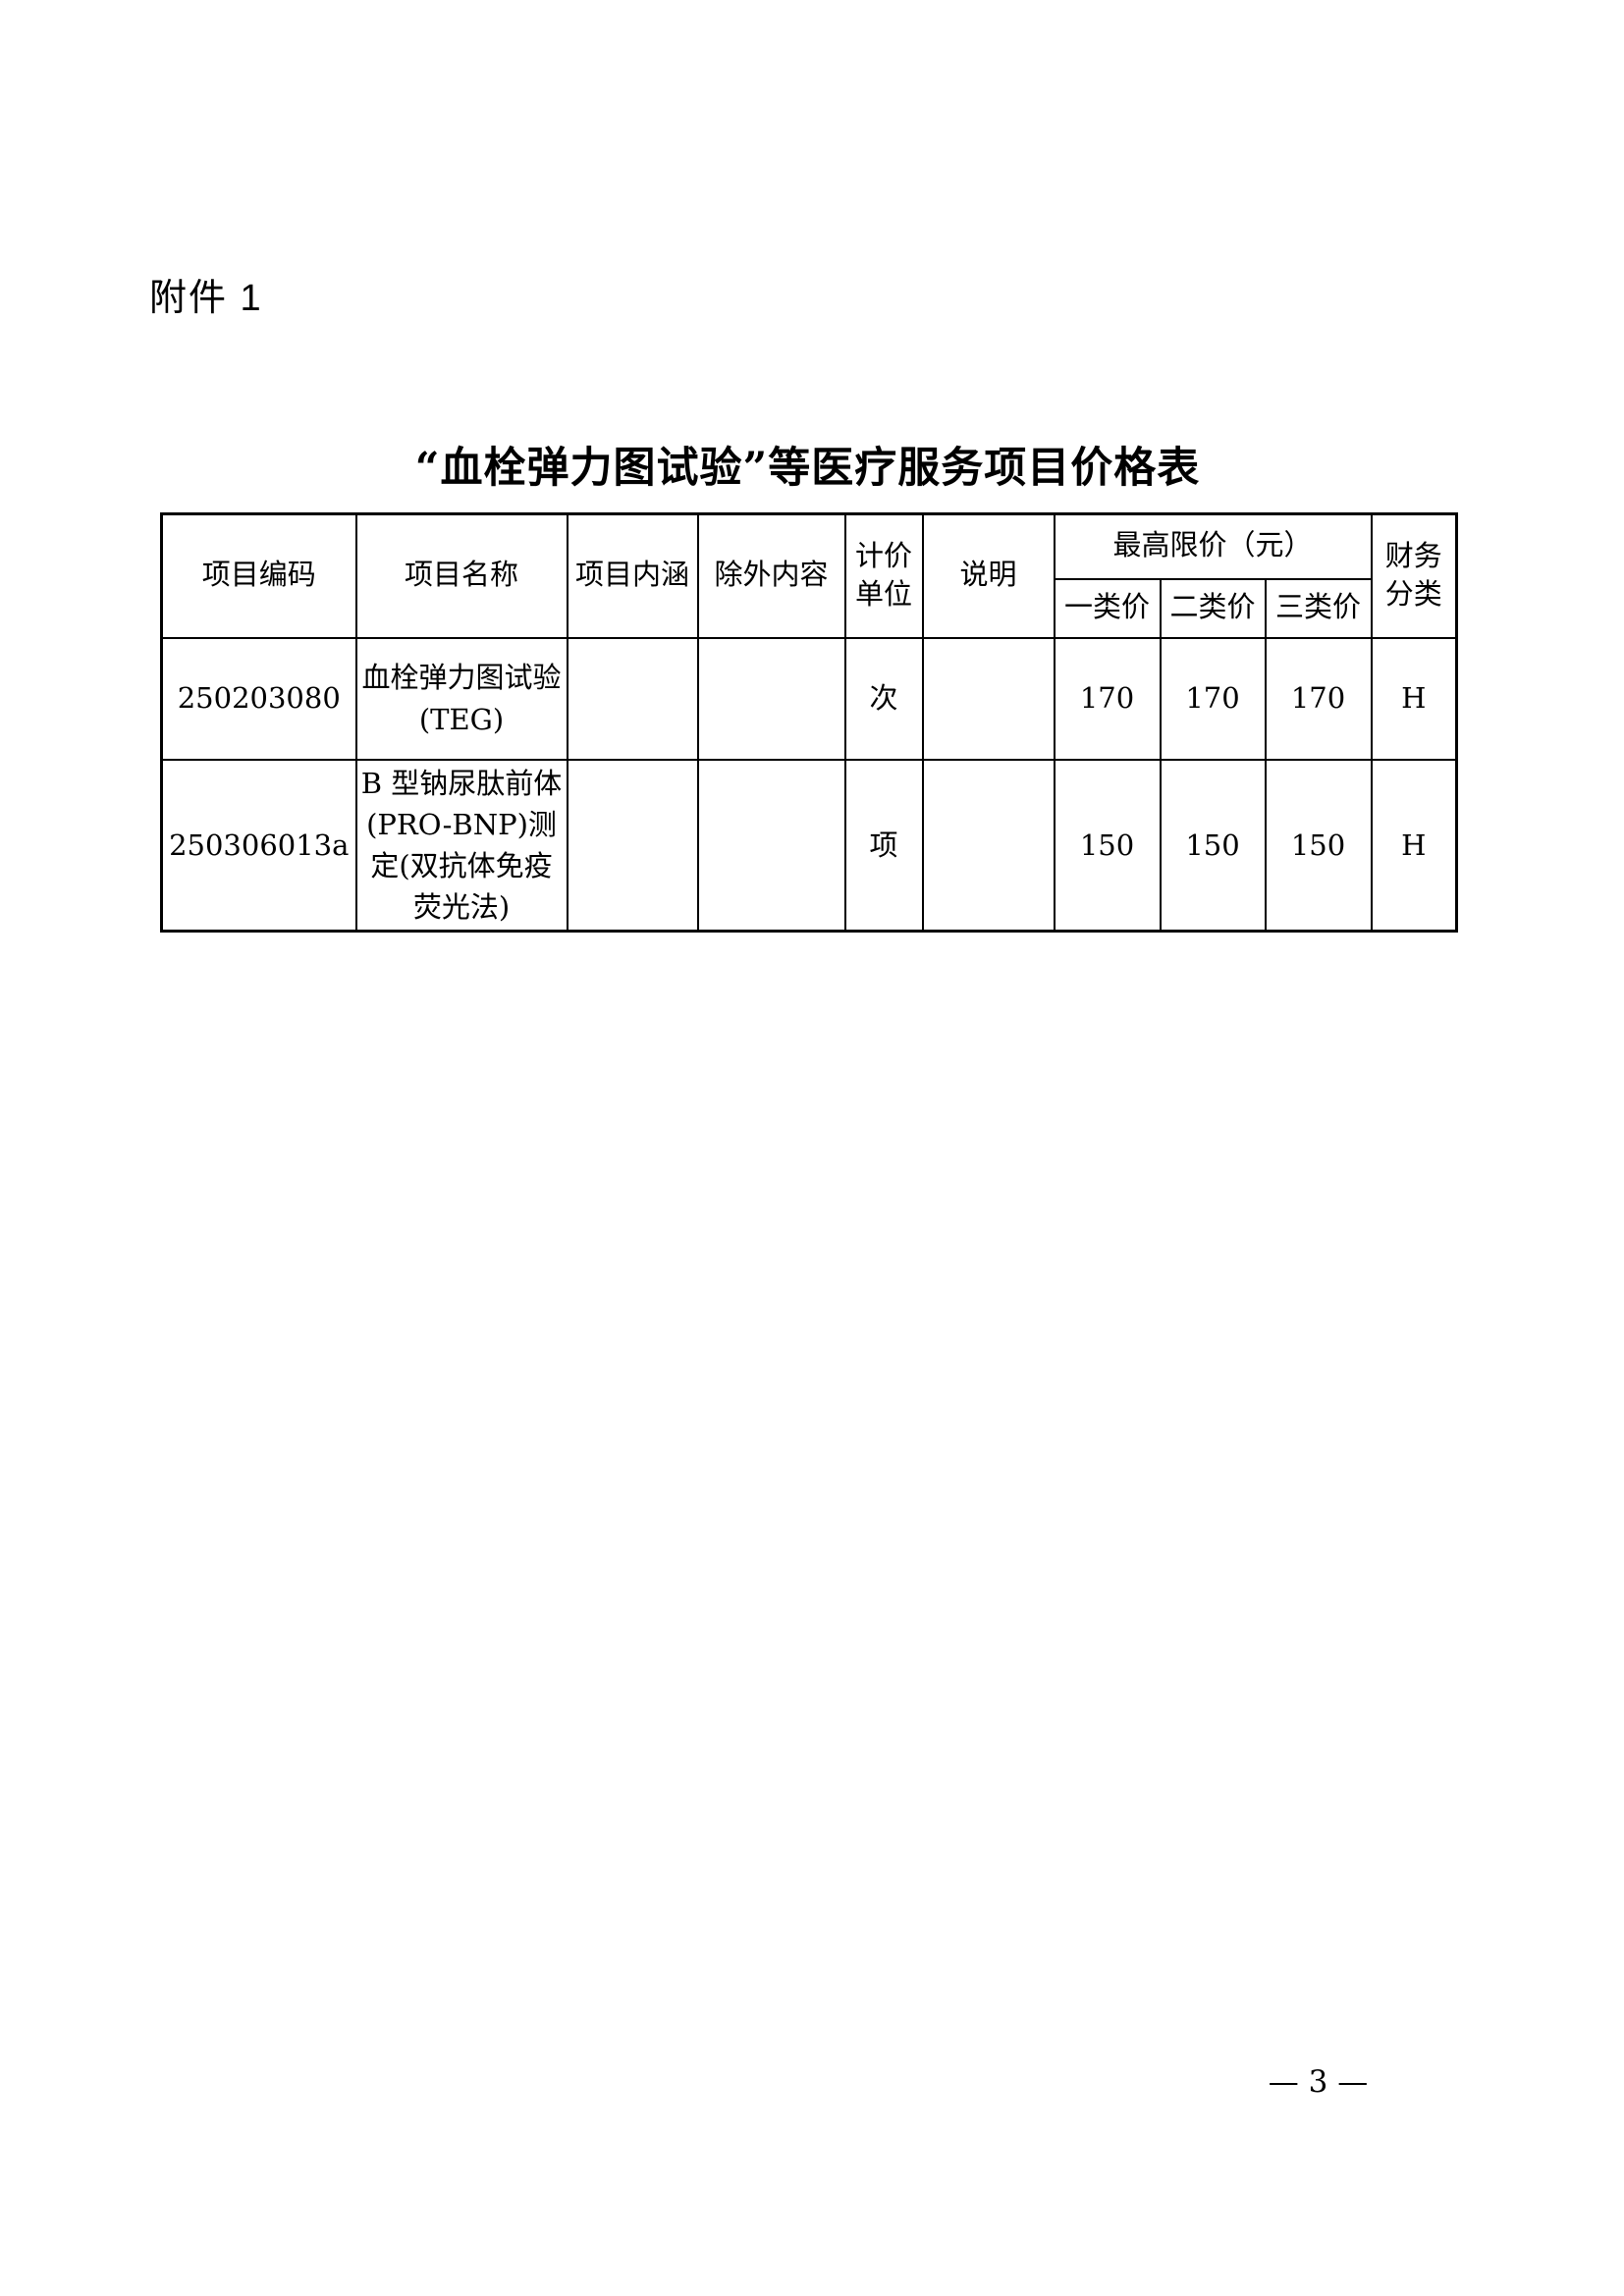 Image resolution: width=1624 pixels, height=2296 pixels. What do you see at coordinates (883, 698) in the screenshot?
I see `cell-pricing-unit: 次` at bounding box center [883, 698].